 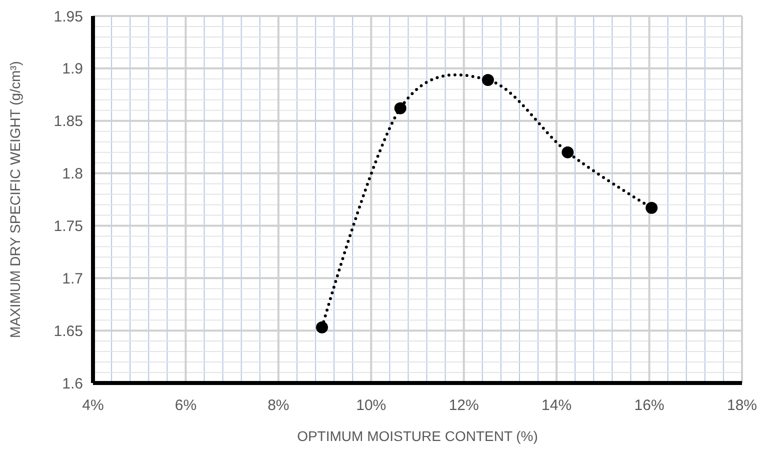 What do you see at coordinates (557, 405) in the screenshot?
I see `x-tick-label: 14%` at bounding box center [557, 405].